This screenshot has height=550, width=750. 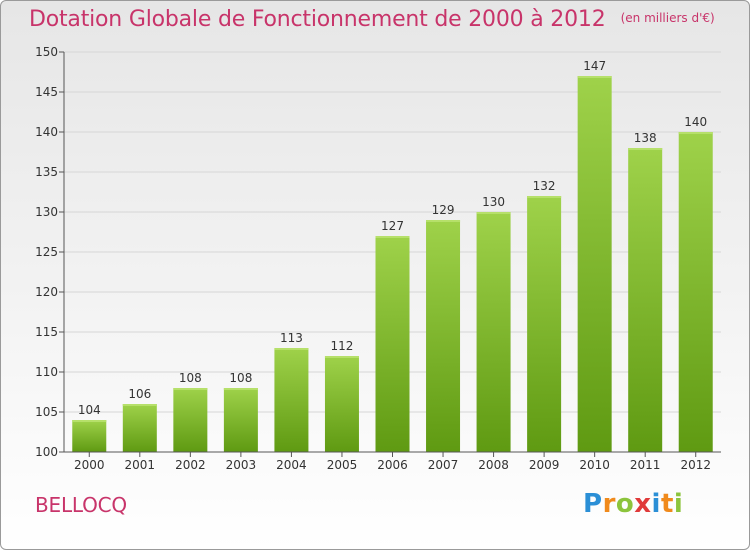 What do you see at coordinates (544, 186) in the screenshot?
I see `bar-value-label: 132` at bounding box center [544, 186].